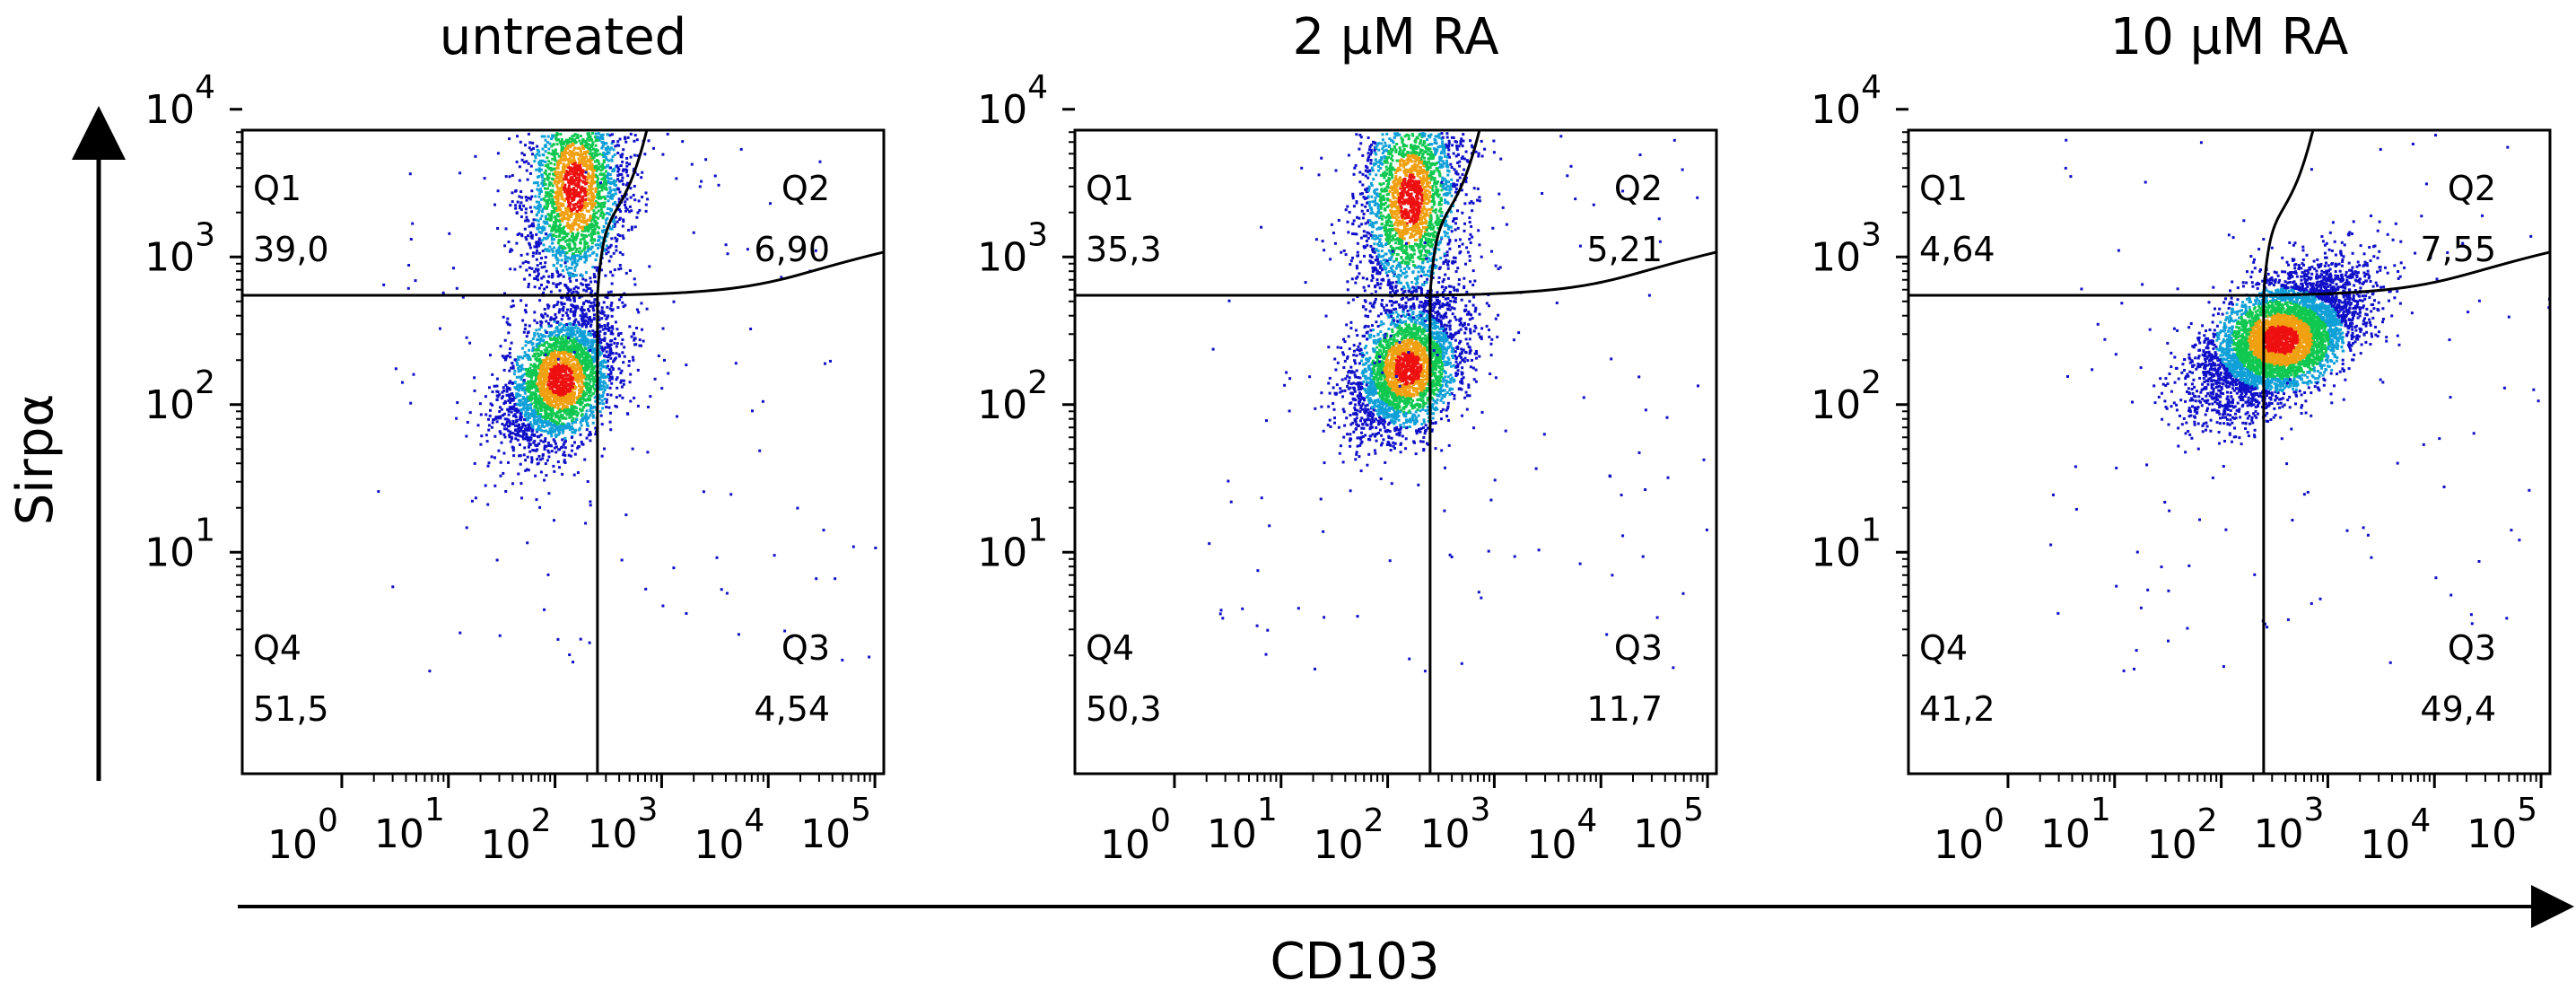 The height and width of the screenshot is (999, 2576). Describe the element at coordinates (1625, 709) in the screenshot. I see `quadrant-percent-q3: 11,7` at that location.